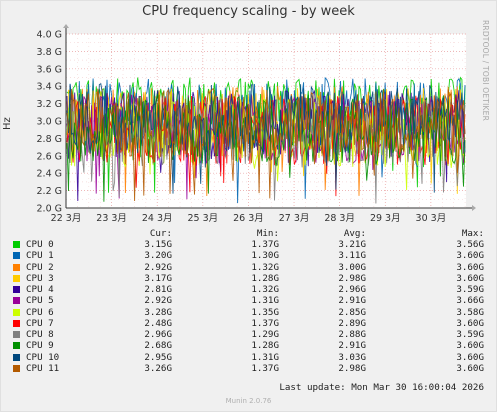 Image resolution: width=497 pixels, height=412 pixels. Describe the element at coordinates (472, 233) in the screenshot. I see `legend-header-max: Max:` at that location.